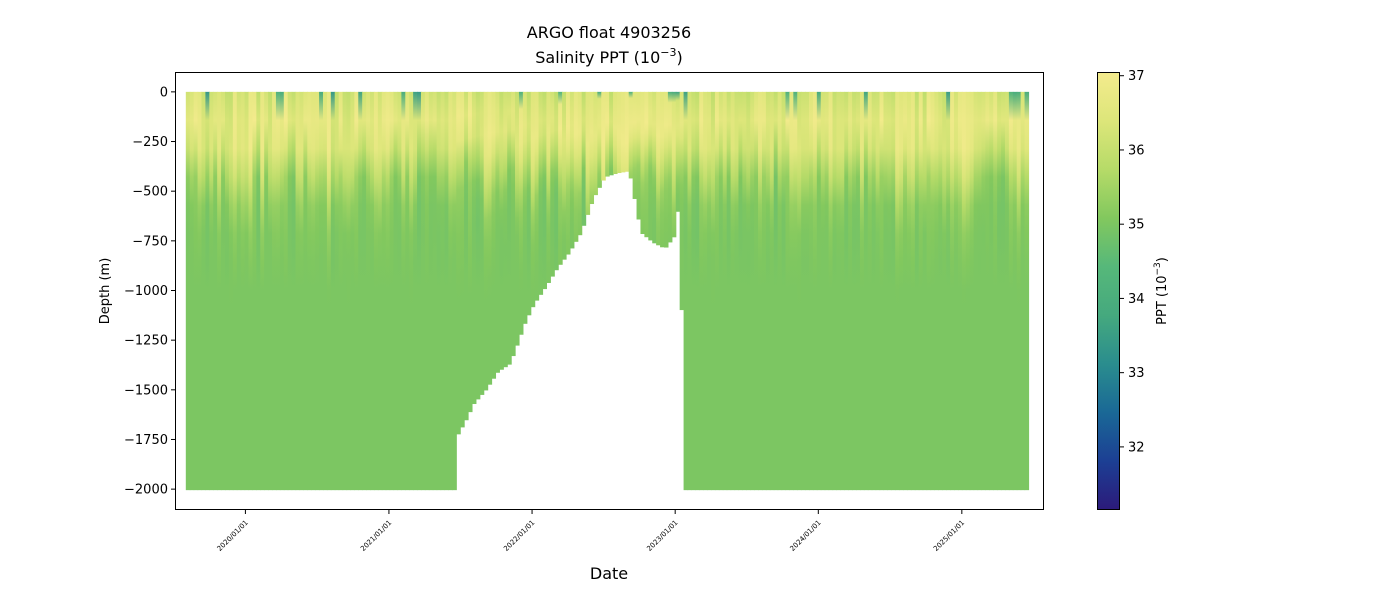 This screenshot has width=1400, height=600. Describe the element at coordinates (1161, 291) in the screenshot. I see `colorbar-label: PPT (10−3)` at that location.